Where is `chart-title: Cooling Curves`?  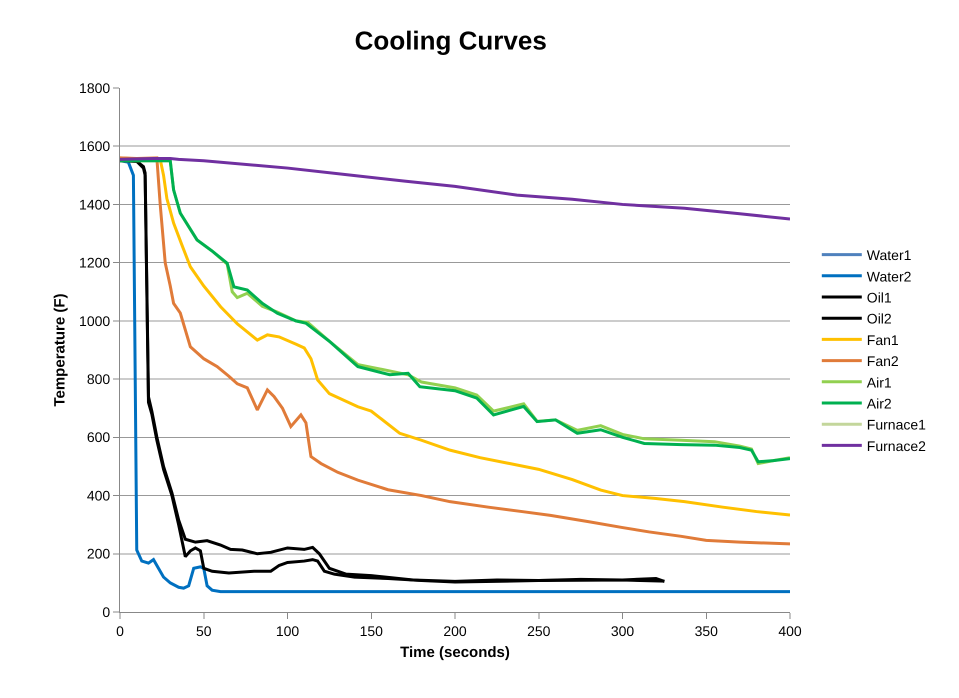
chart-title: Cooling Curves is located at coordinates (450, 41).